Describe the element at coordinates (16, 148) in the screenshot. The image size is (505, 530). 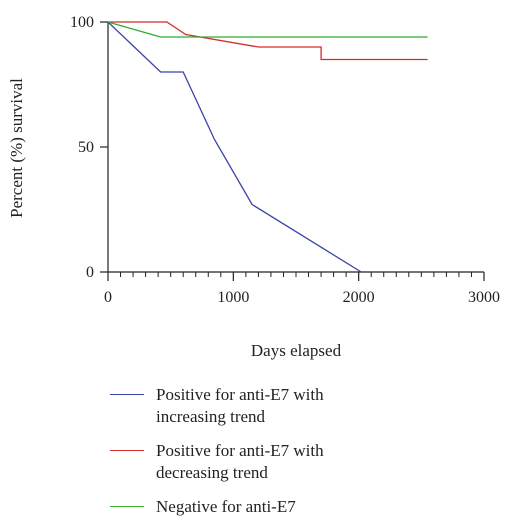
I see `y-axis-title: Percent (%) survival` at that location.